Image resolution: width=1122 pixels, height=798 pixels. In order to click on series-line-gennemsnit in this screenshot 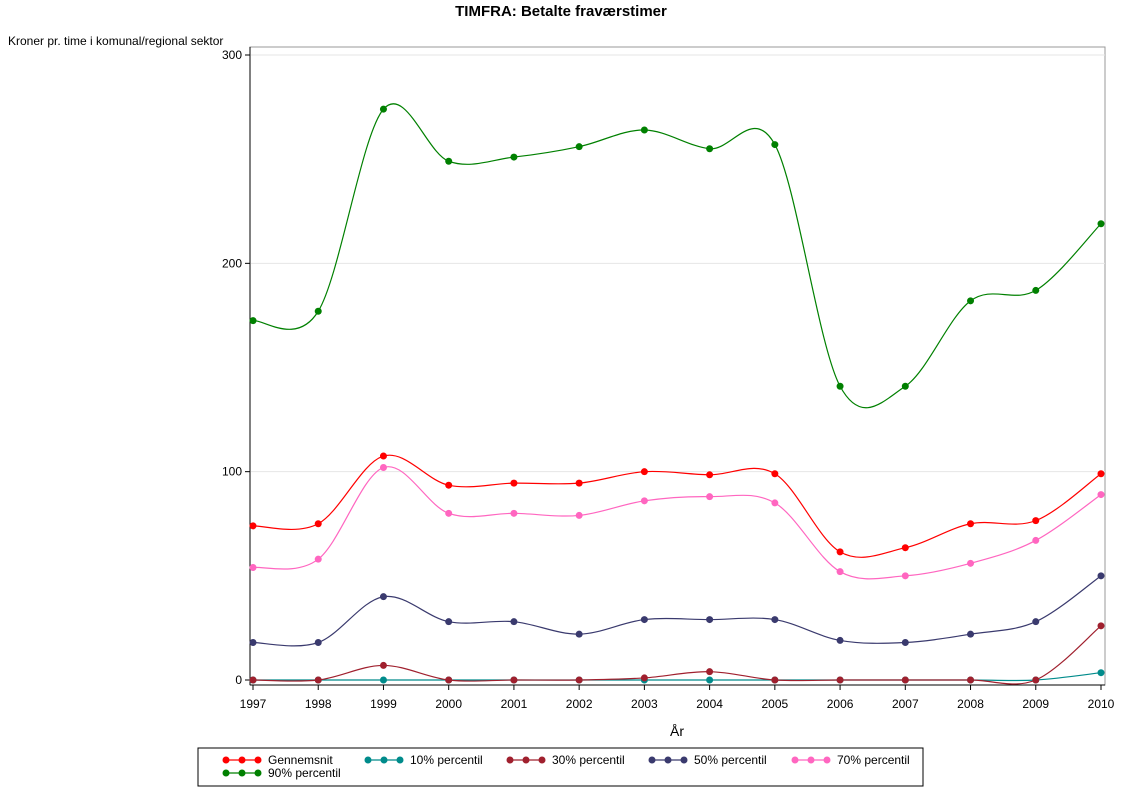, I will do `click(677, 506)`.